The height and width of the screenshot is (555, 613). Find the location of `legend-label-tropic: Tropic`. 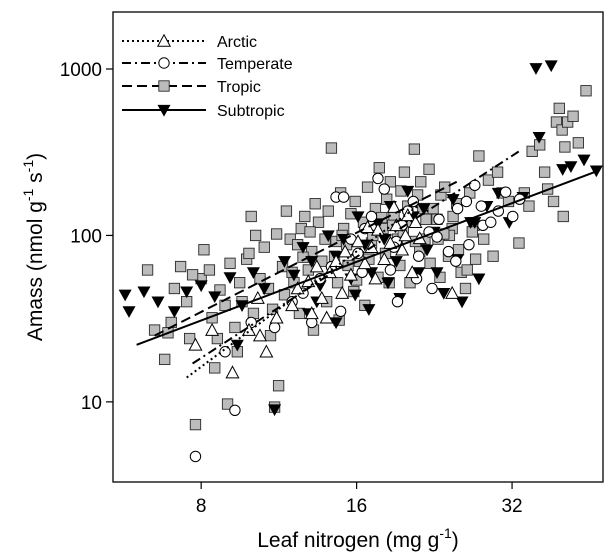

legend-label-tropic: Tropic is located at coordinates (239, 87).